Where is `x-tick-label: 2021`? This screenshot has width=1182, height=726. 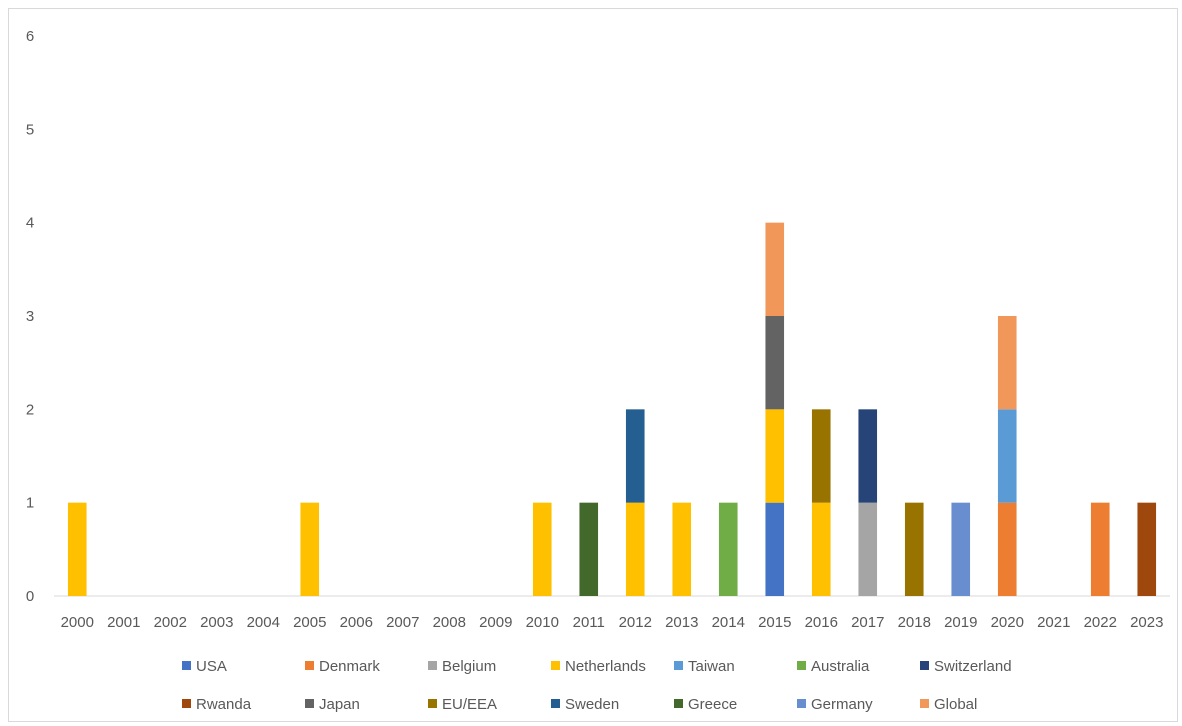 x-tick-label: 2021 is located at coordinates (1053, 622).